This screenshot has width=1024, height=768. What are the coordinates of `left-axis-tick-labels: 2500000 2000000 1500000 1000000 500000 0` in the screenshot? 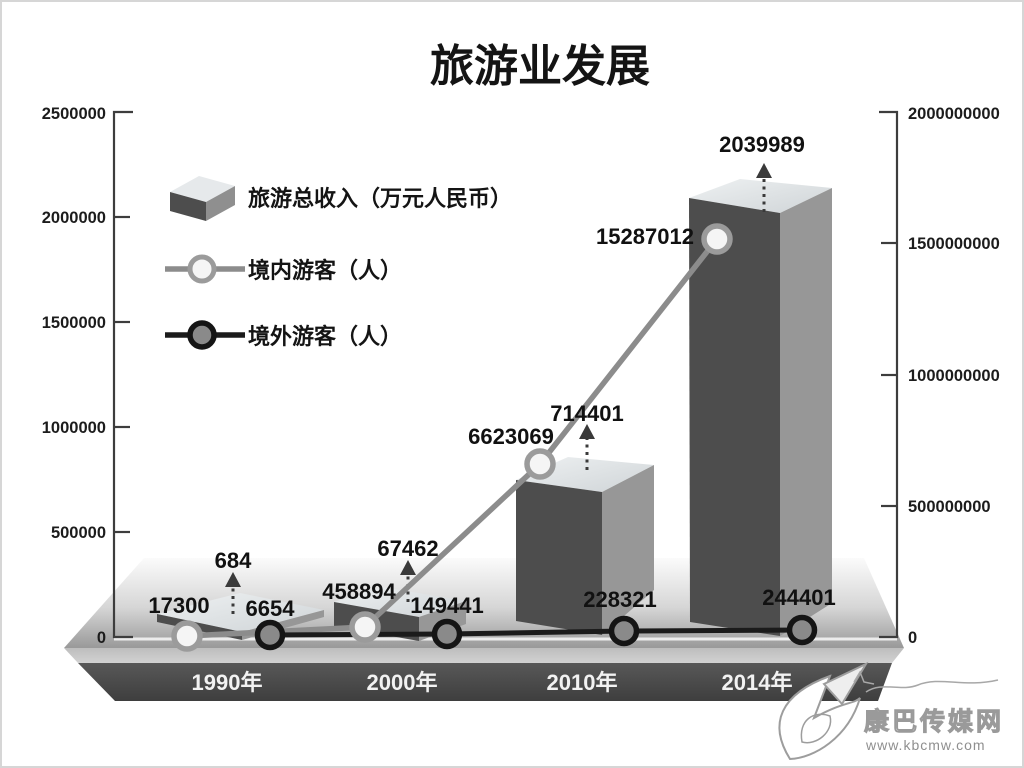 It's located at (74, 376).